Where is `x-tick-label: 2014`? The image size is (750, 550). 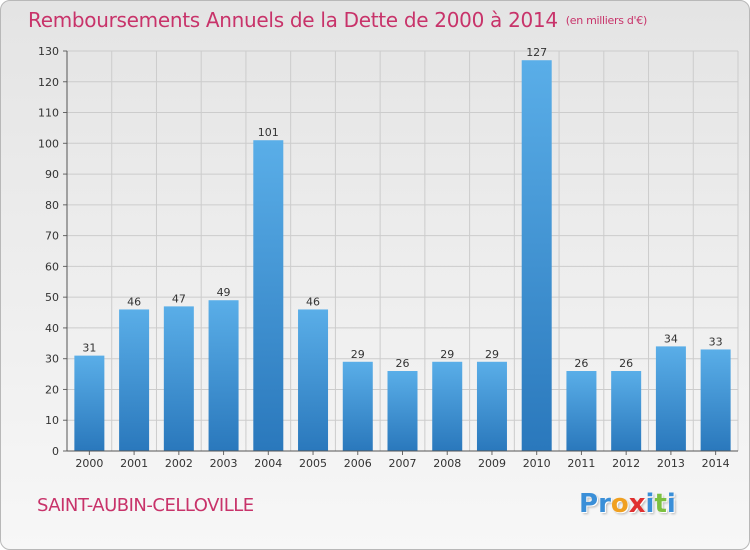 x-tick-label: 2014 is located at coordinates (716, 463).